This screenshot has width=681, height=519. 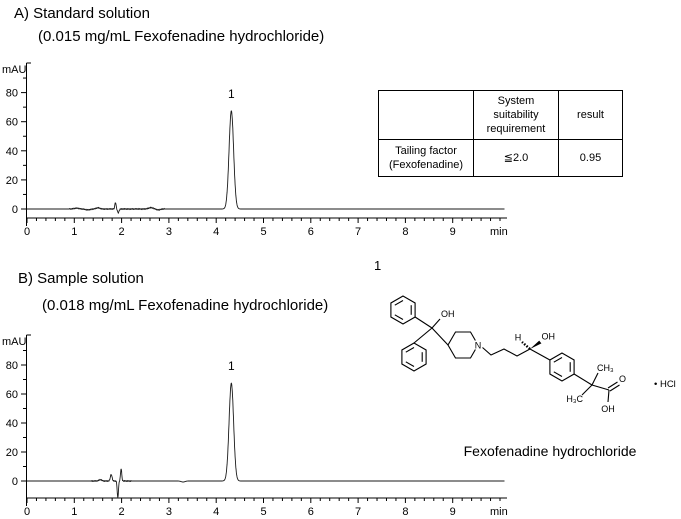 I want to click on fexofenadine-structure: OH N H OH CH₃ H₃C O OH • HCl, so click(x=533, y=354).